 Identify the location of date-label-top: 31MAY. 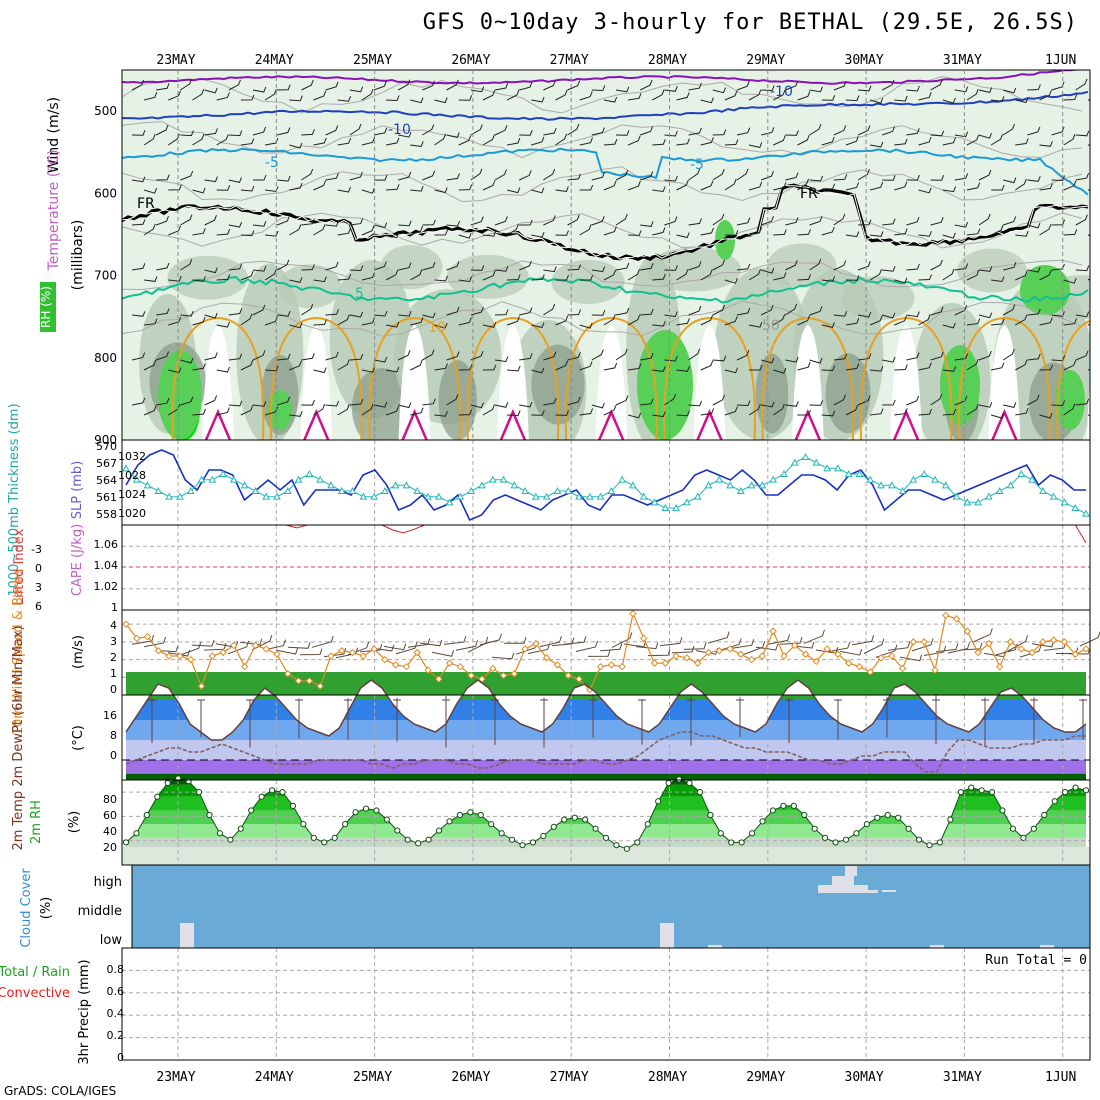
(962, 60).